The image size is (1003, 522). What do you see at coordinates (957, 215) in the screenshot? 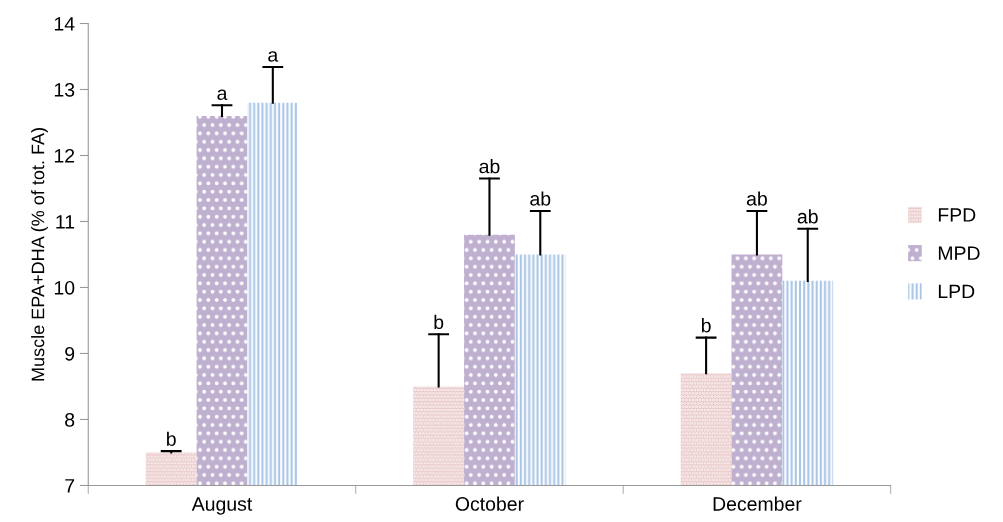
I see `legend-label: FPD` at bounding box center [957, 215].